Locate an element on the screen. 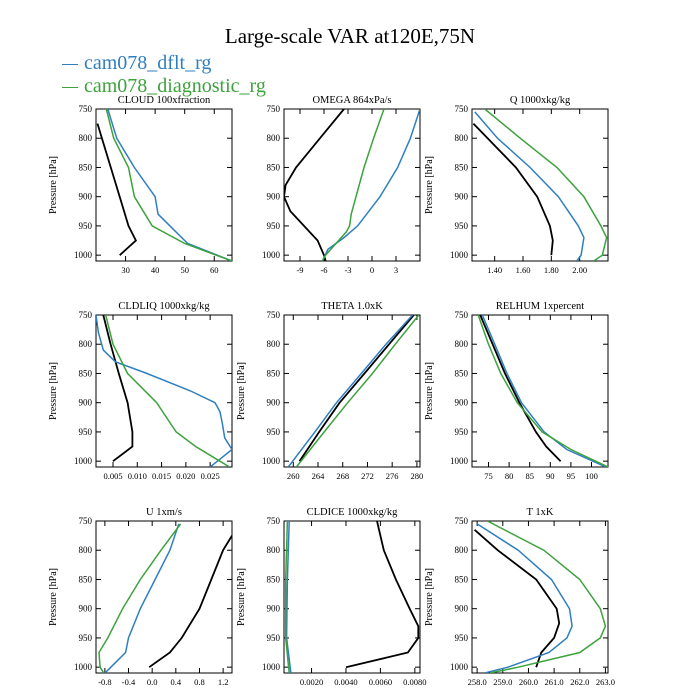 The width and height of the screenshot is (700, 700). x-tick-label: 264 is located at coordinates (319, 476).